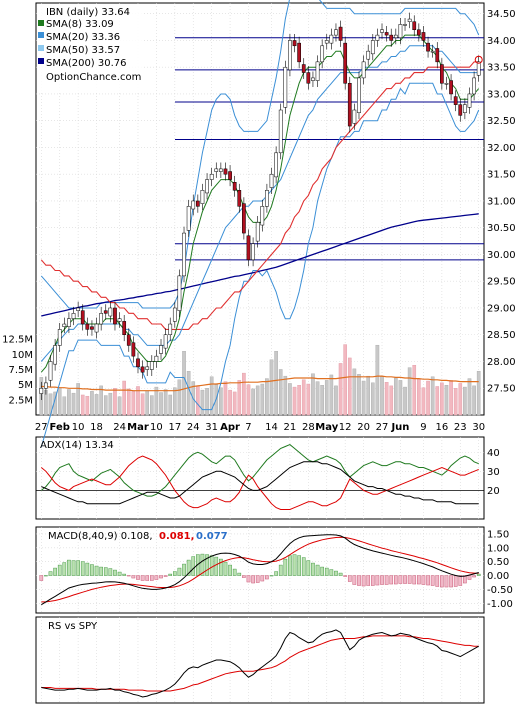 The width and height of the screenshot is (526, 710). Describe the element at coordinates (41, 427) in the screenshot. I see `x-tick-label: 27` at that location.